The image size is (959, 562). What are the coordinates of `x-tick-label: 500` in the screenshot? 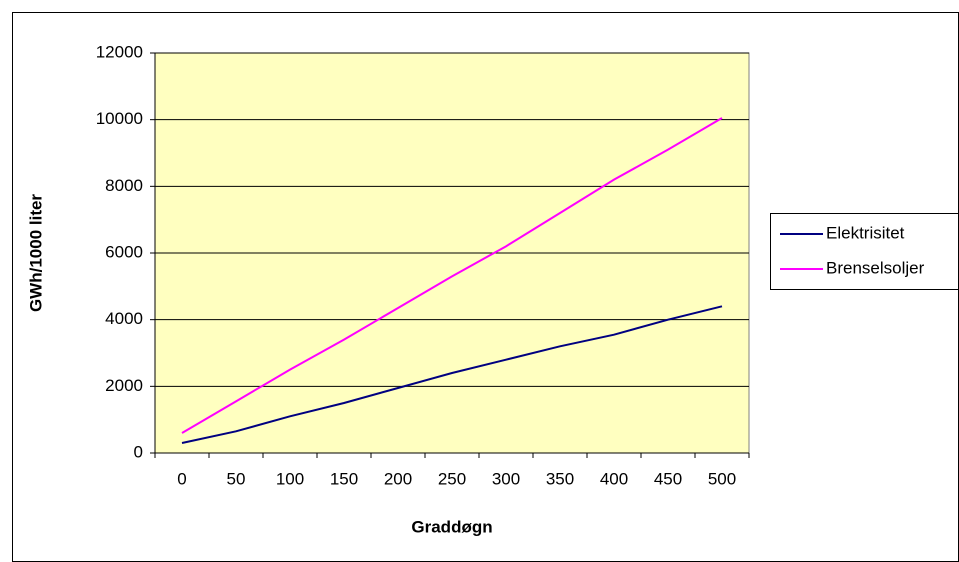 It's located at (722, 478).